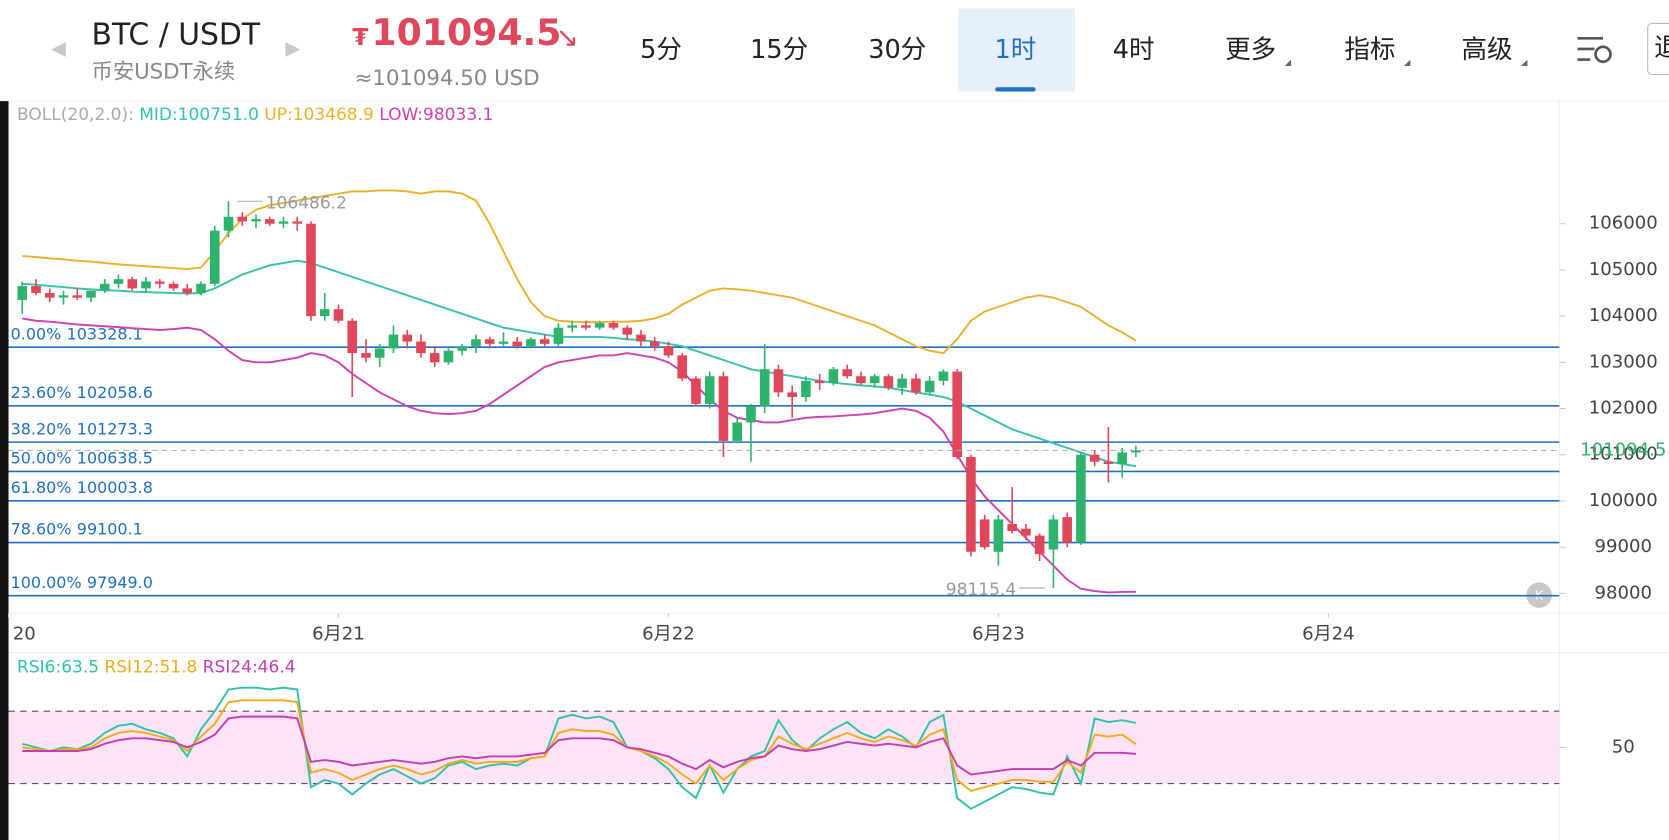  What do you see at coordinates (1623, 449) in the screenshot?
I see `last-price-label: 101094.5` at bounding box center [1623, 449].